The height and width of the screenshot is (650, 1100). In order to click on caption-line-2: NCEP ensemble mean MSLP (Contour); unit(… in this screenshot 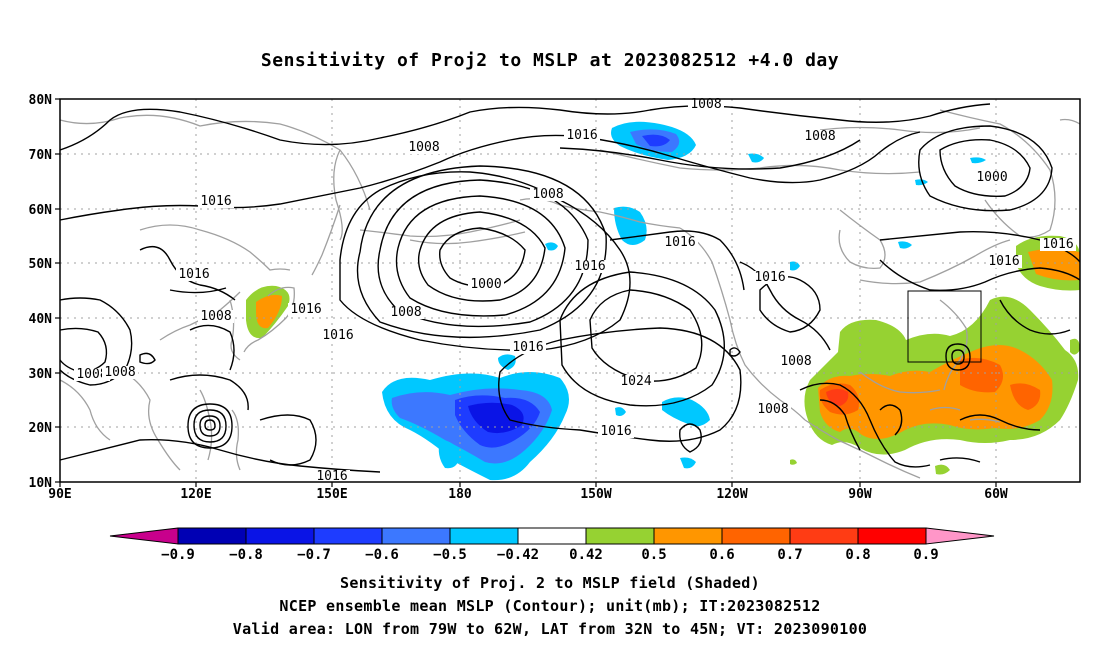, I will do `click(550, 606)`.